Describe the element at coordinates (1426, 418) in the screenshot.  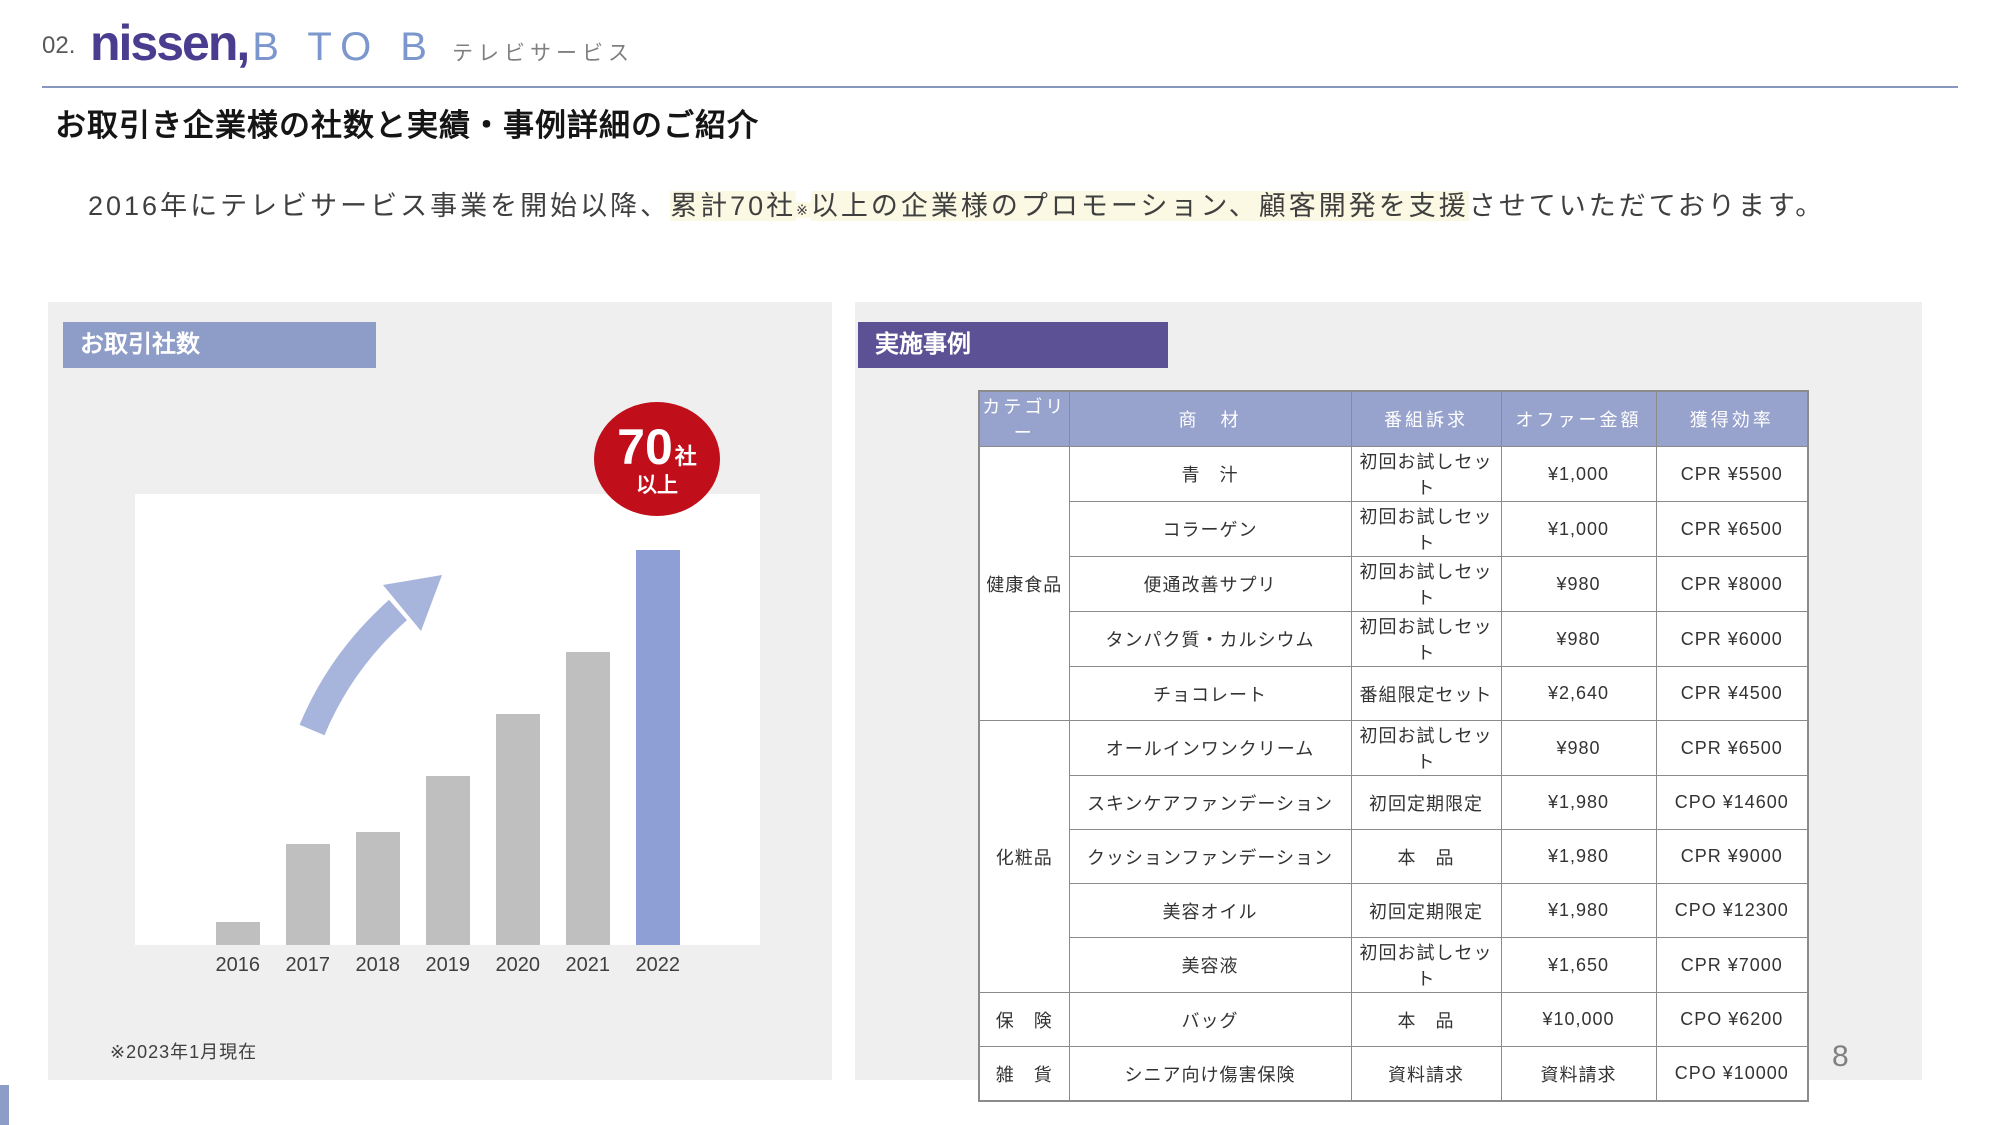
I see `column-header: 番組訴求` at that location.